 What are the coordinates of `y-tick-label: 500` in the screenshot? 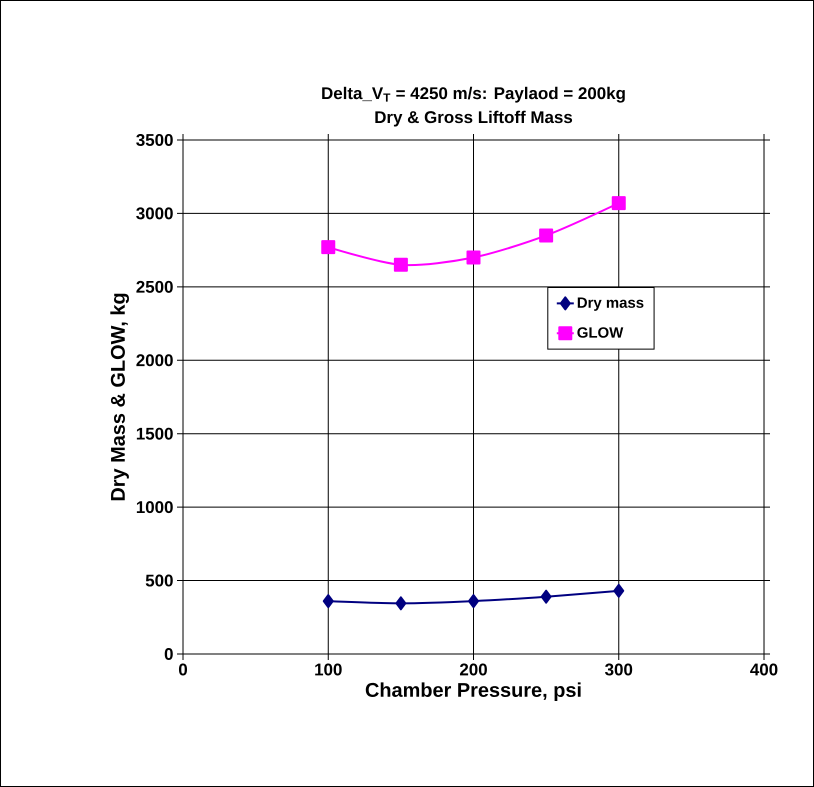 It's located at (159, 580).